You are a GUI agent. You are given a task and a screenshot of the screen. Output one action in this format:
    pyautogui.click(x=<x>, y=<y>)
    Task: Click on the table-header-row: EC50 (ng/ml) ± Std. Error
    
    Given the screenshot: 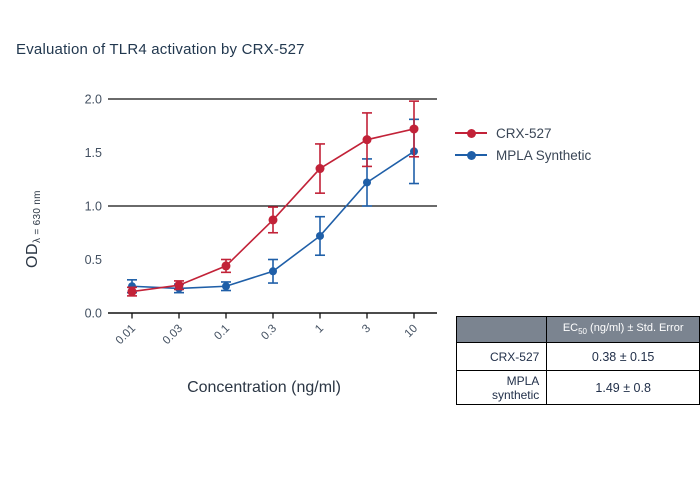 What is the action you would take?
    pyautogui.click(x=577, y=329)
    